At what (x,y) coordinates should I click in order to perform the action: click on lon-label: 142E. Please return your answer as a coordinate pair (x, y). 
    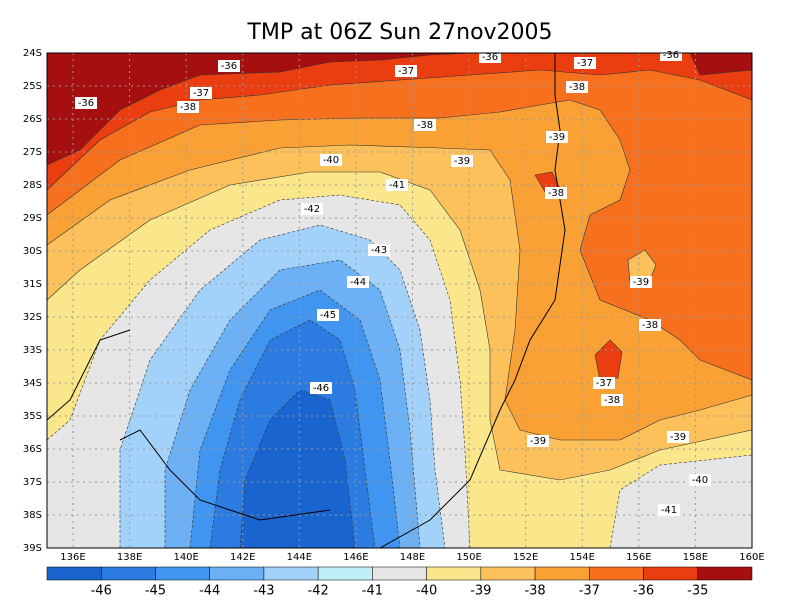
    Looking at the image, I should click on (242, 557).